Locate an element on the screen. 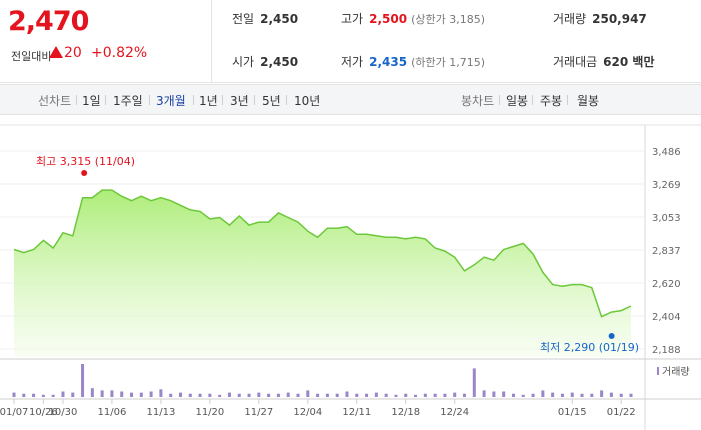 Image resolution: width=701 pixels, height=430 pixels. x-tick-label: 11/20 is located at coordinates (209, 412).